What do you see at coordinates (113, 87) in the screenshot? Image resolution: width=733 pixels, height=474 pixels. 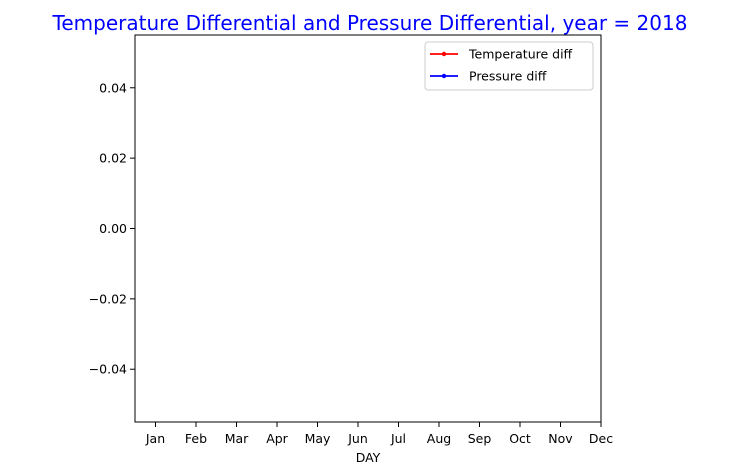 I see `y-tick-label: 0.04` at bounding box center [113, 87].